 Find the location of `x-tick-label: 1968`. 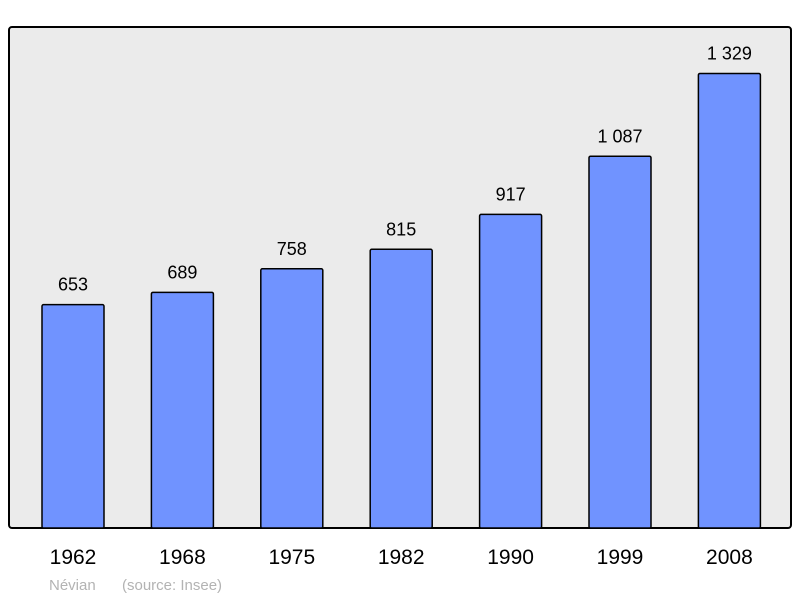

x-tick-label: 1968 is located at coordinates (182, 557).